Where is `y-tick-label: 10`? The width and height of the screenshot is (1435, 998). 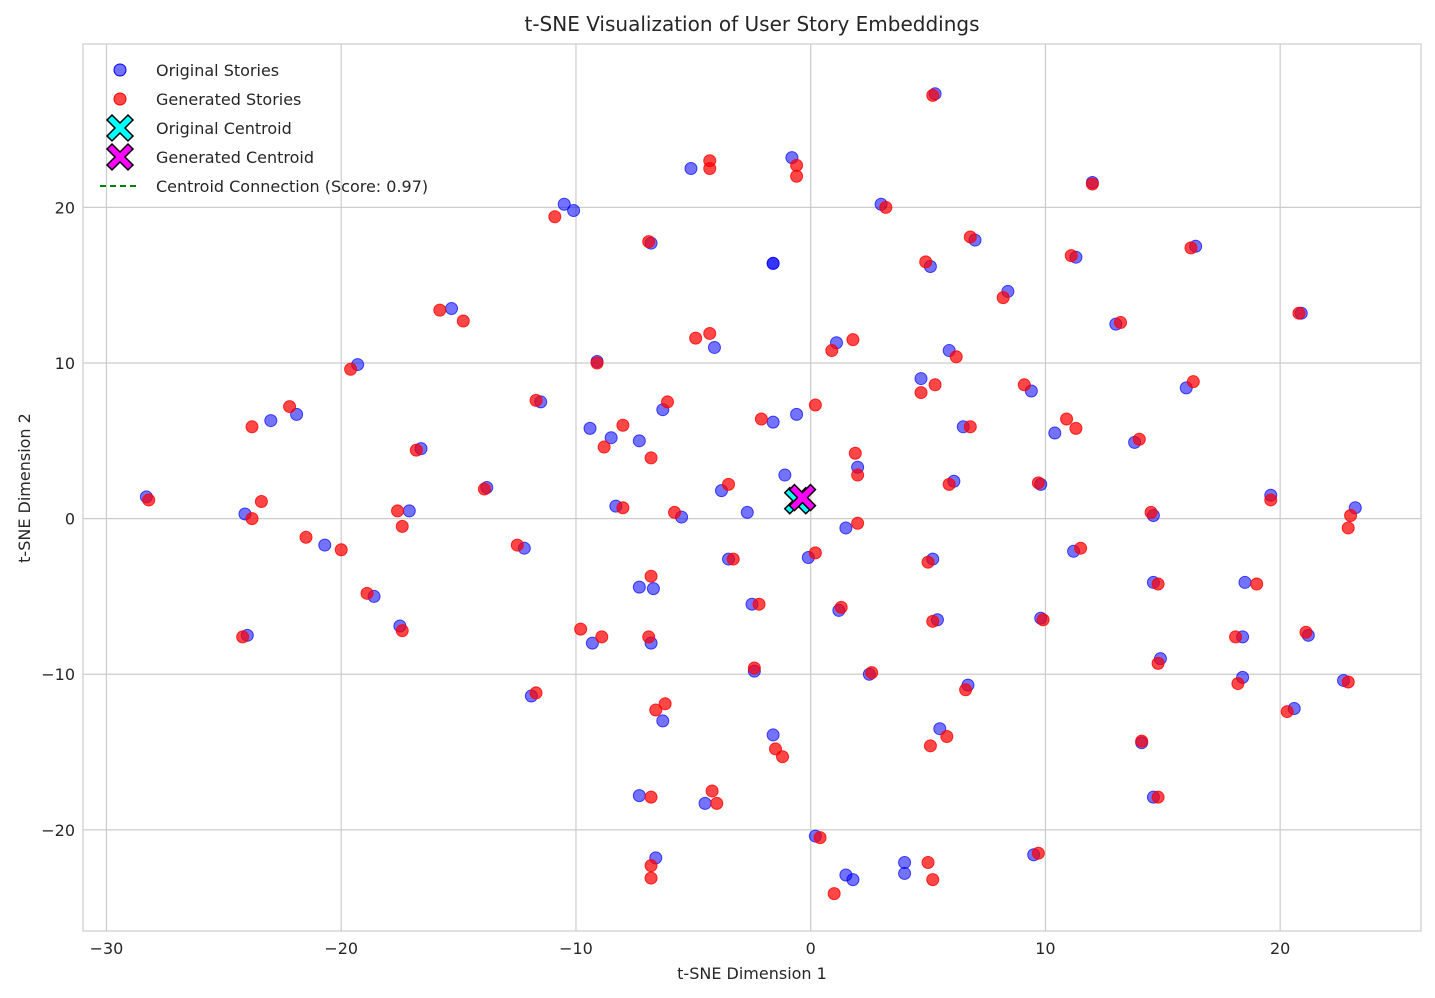 y-tick-label: 10 is located at coordinates (65, 363).